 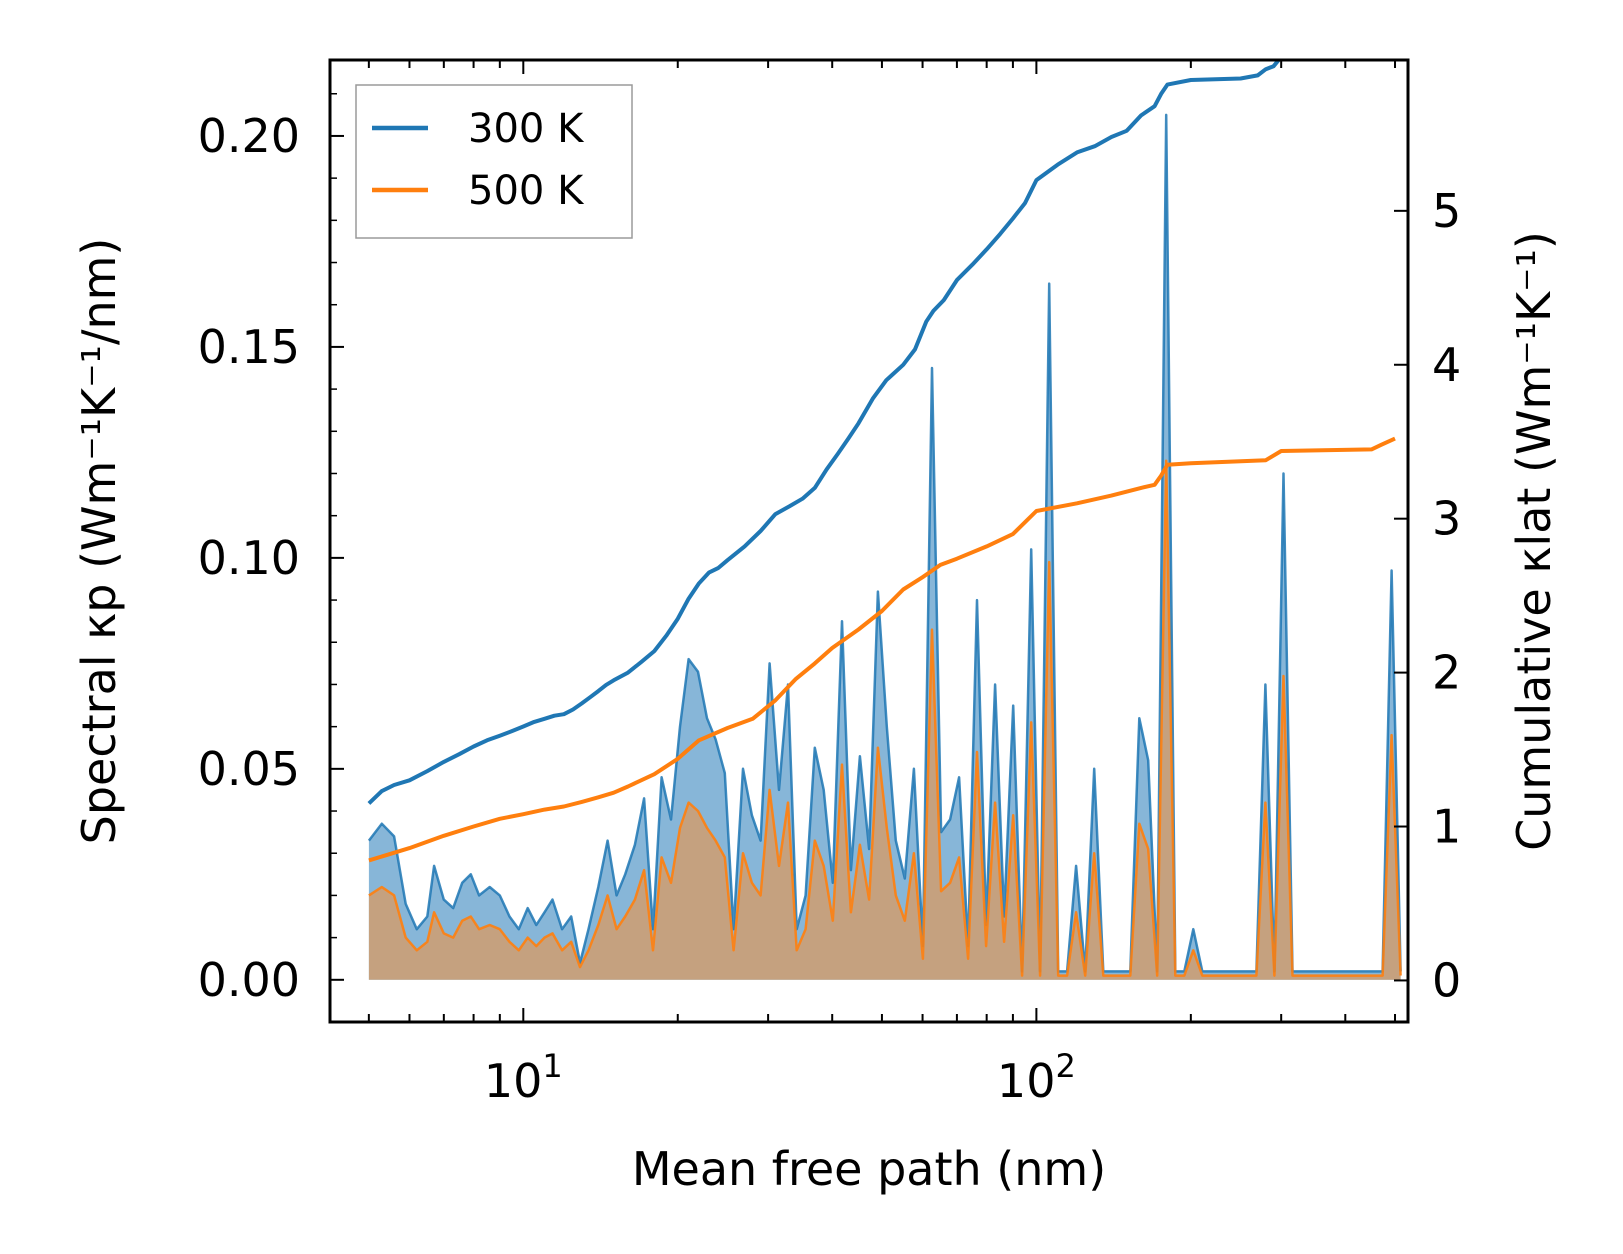 What do you see at coordinates (249, 558) in the screenshot?
I see `y-left-tick-label: 0.10` at bounding box center [249, 558].